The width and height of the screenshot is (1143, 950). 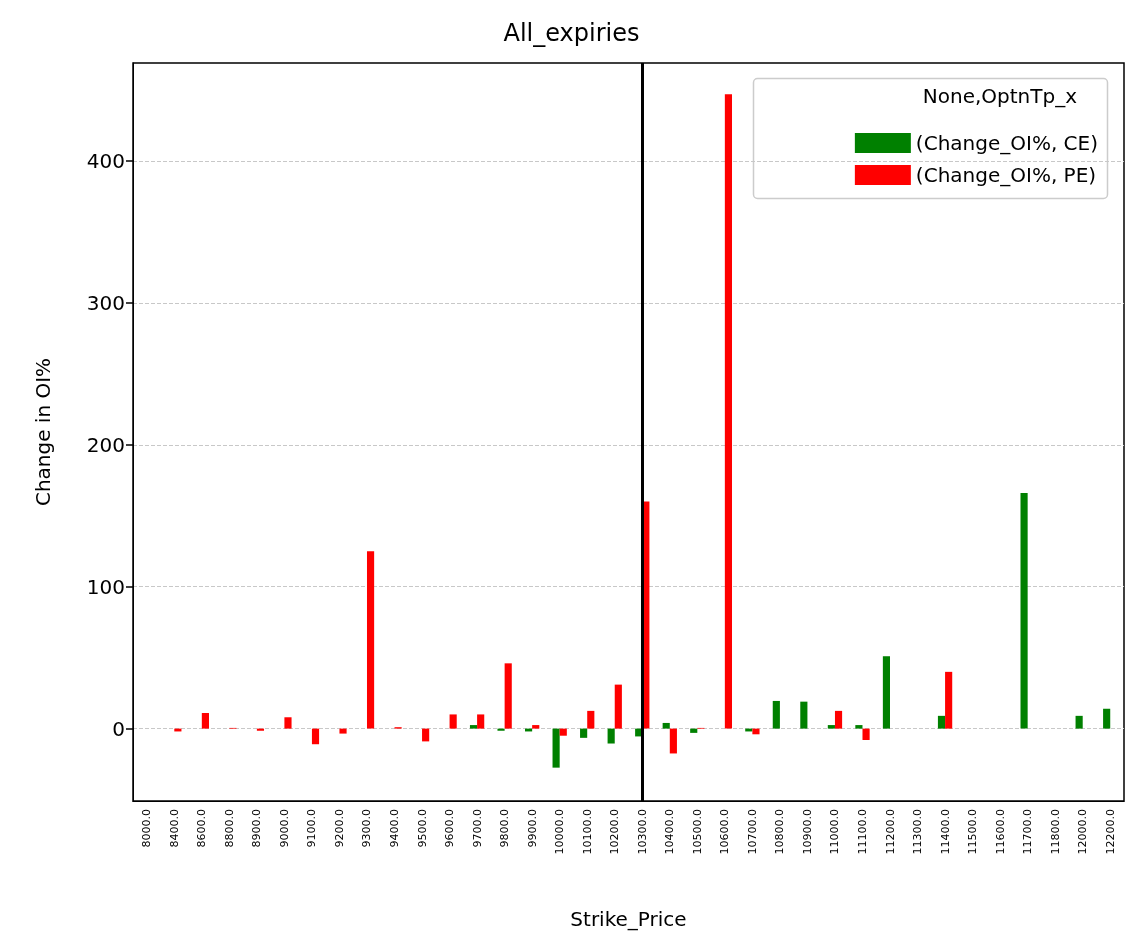 What do you see at coordinates (628, 919) in the screenshot?
I see `x-axis-title: Strike_Price` at bounding box center [628, 919].